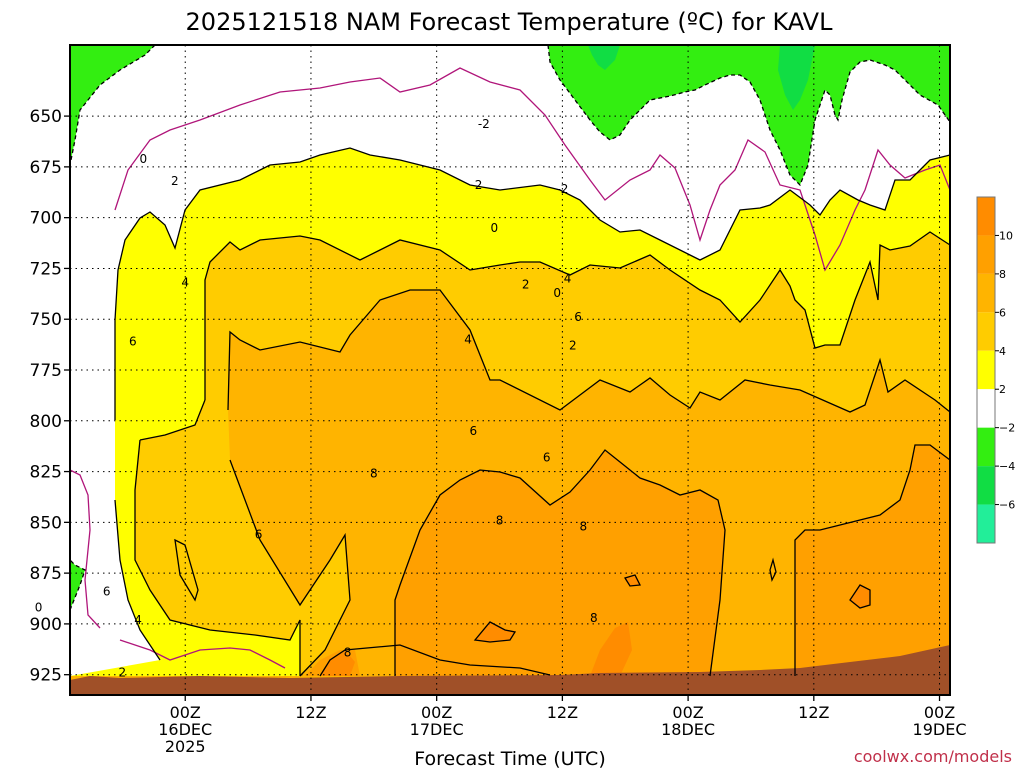  I want to click on colorbar-frame, so click(986, 370).